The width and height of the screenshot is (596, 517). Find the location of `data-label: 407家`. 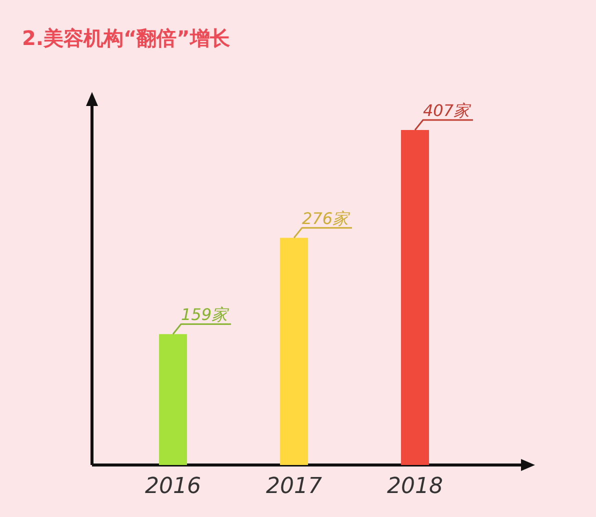

data-label: 407家 is located at coordinates (447, 110).